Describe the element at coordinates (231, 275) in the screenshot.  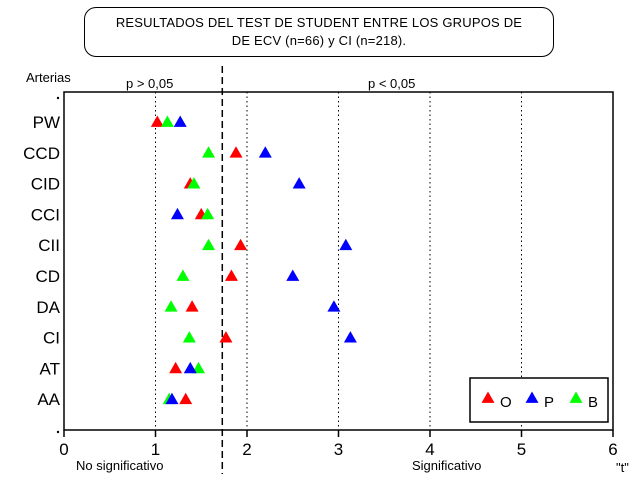
I see `marker-o-cd` at that location.